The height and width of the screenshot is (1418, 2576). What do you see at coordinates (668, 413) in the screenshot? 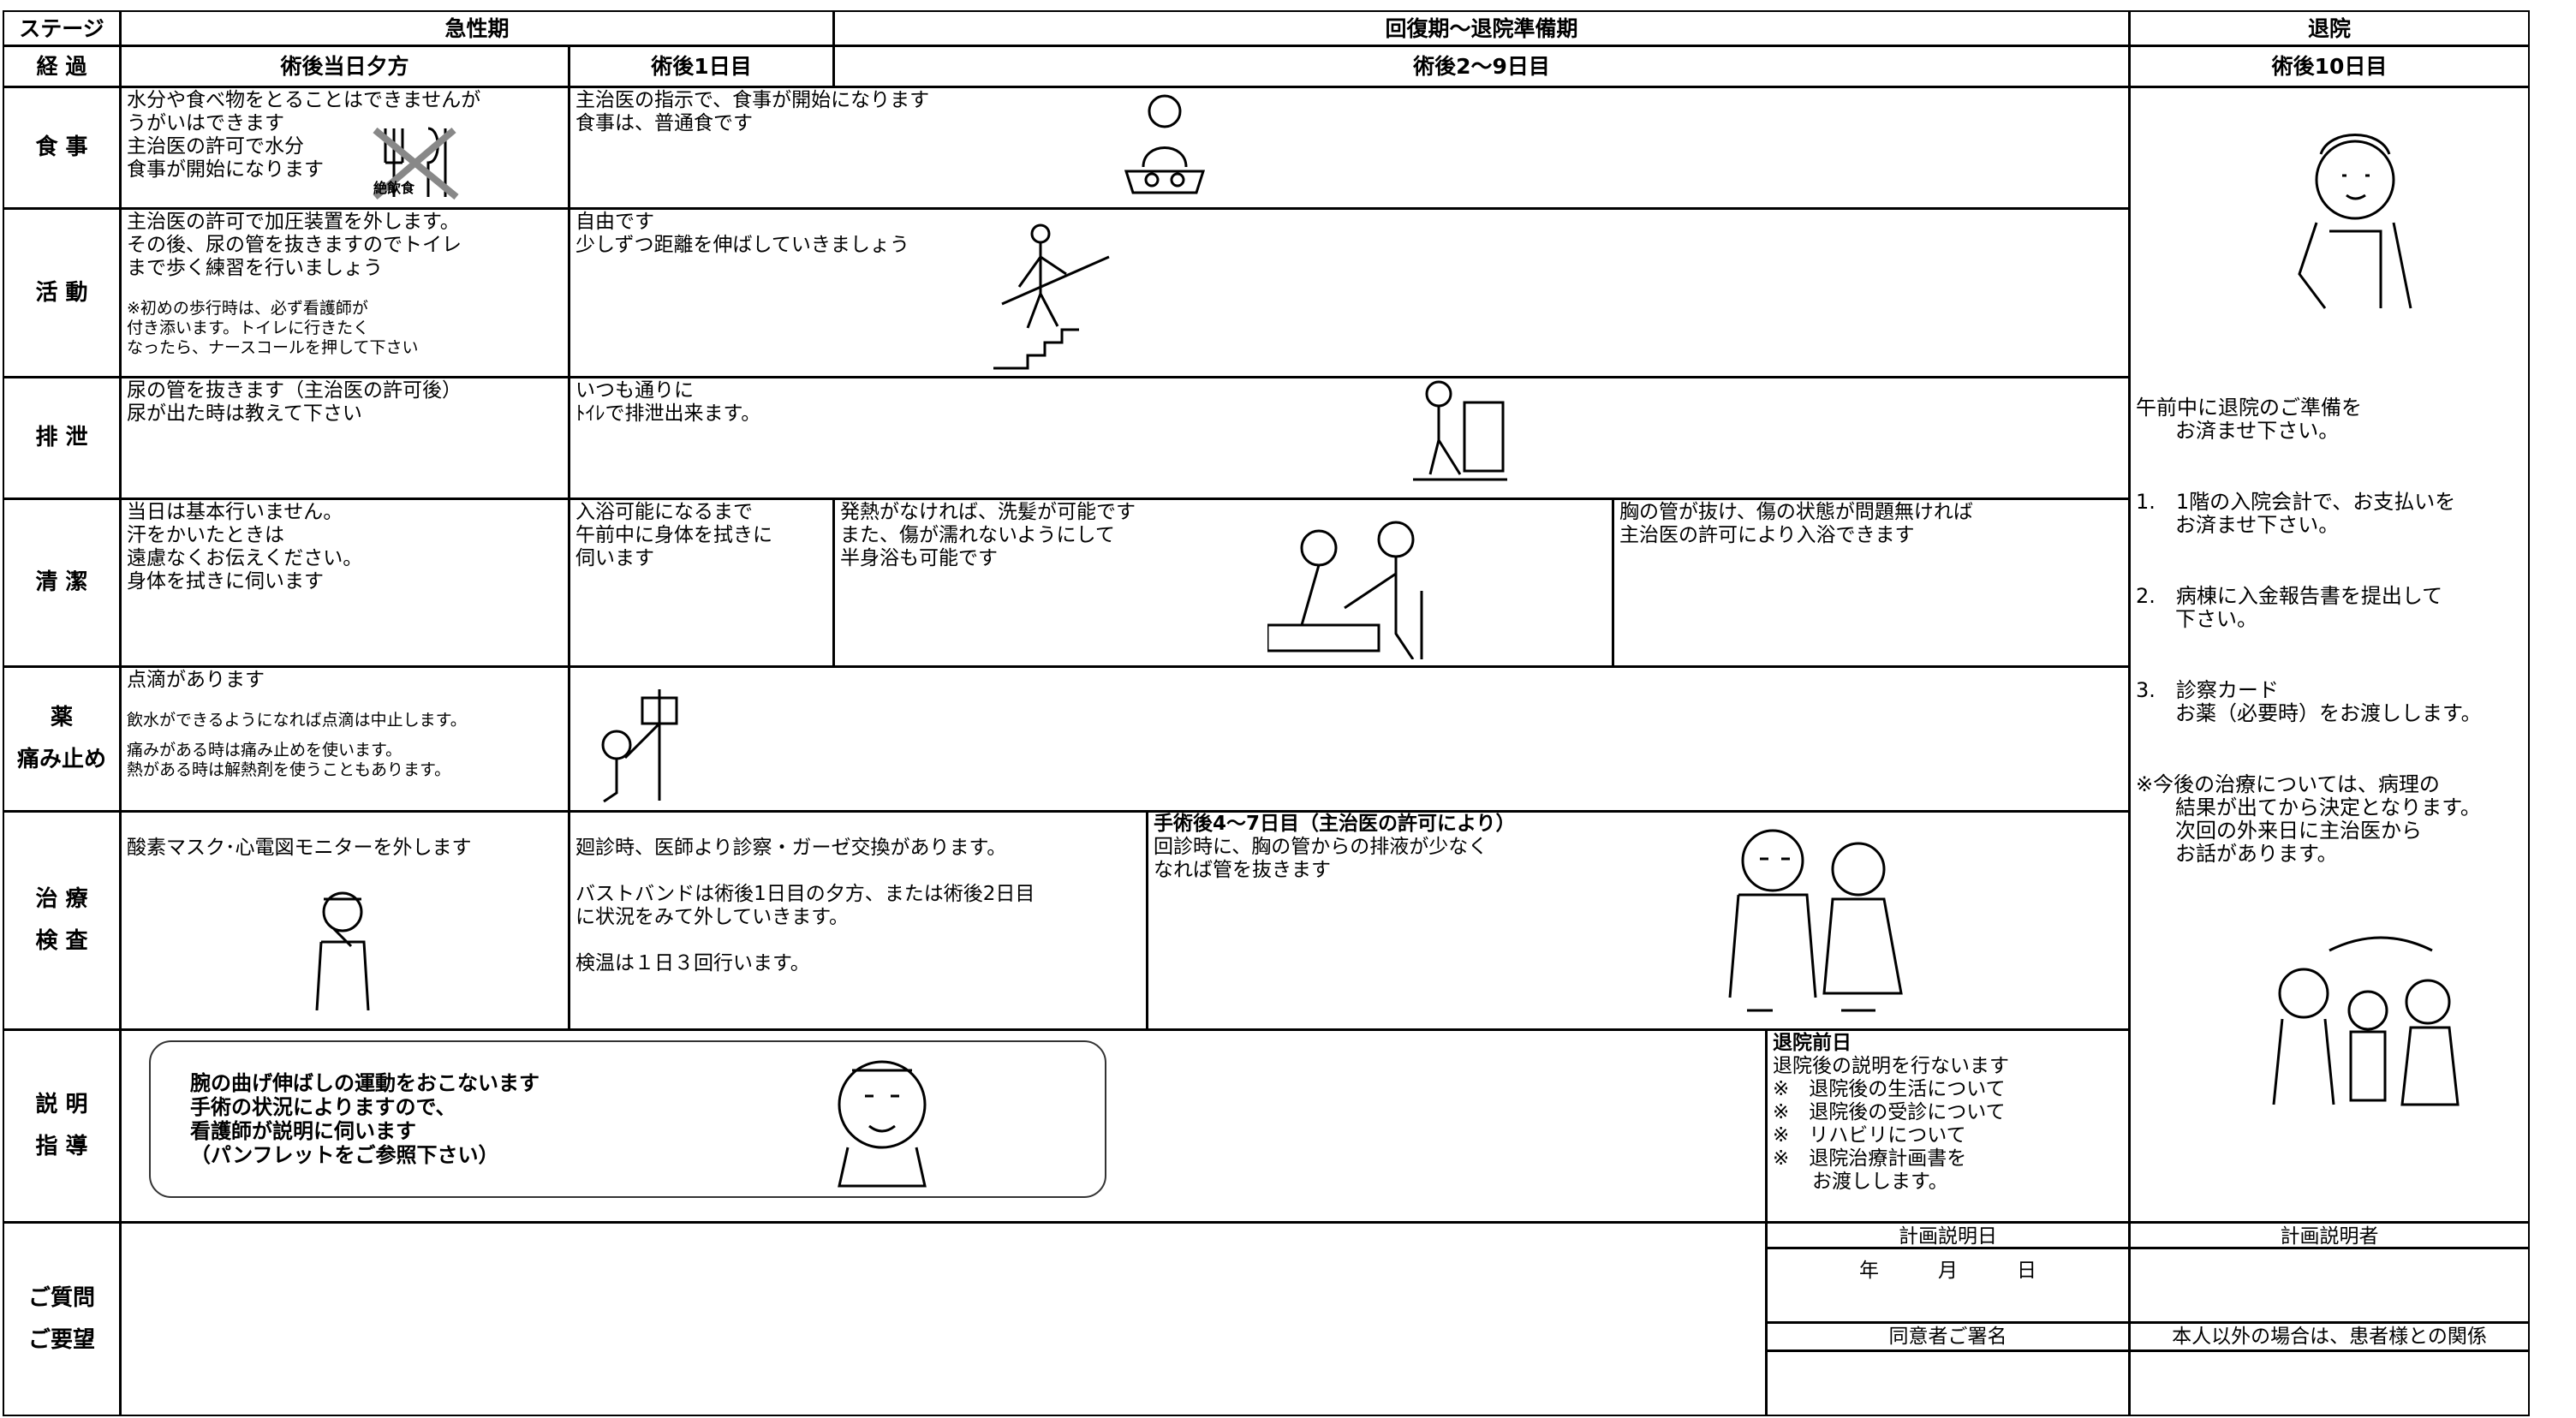
I see `text-line: ﾄｲﾚで排泄出来ます。` at bounding box center [668, 413].